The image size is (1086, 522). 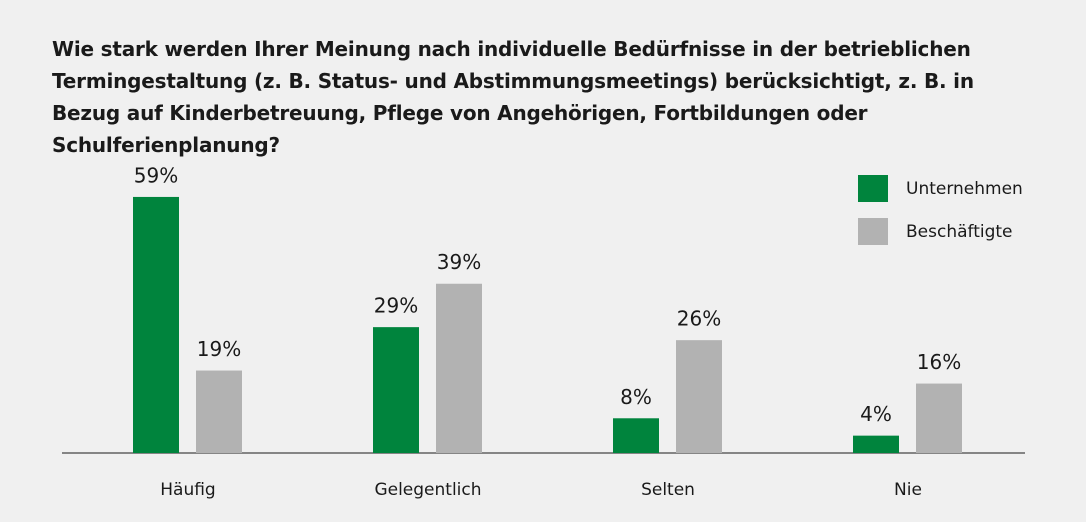 What do you see at coordinates (876, 414) in the screenshot?
I see `value-label: 4%` at bounding box center [876, 414].